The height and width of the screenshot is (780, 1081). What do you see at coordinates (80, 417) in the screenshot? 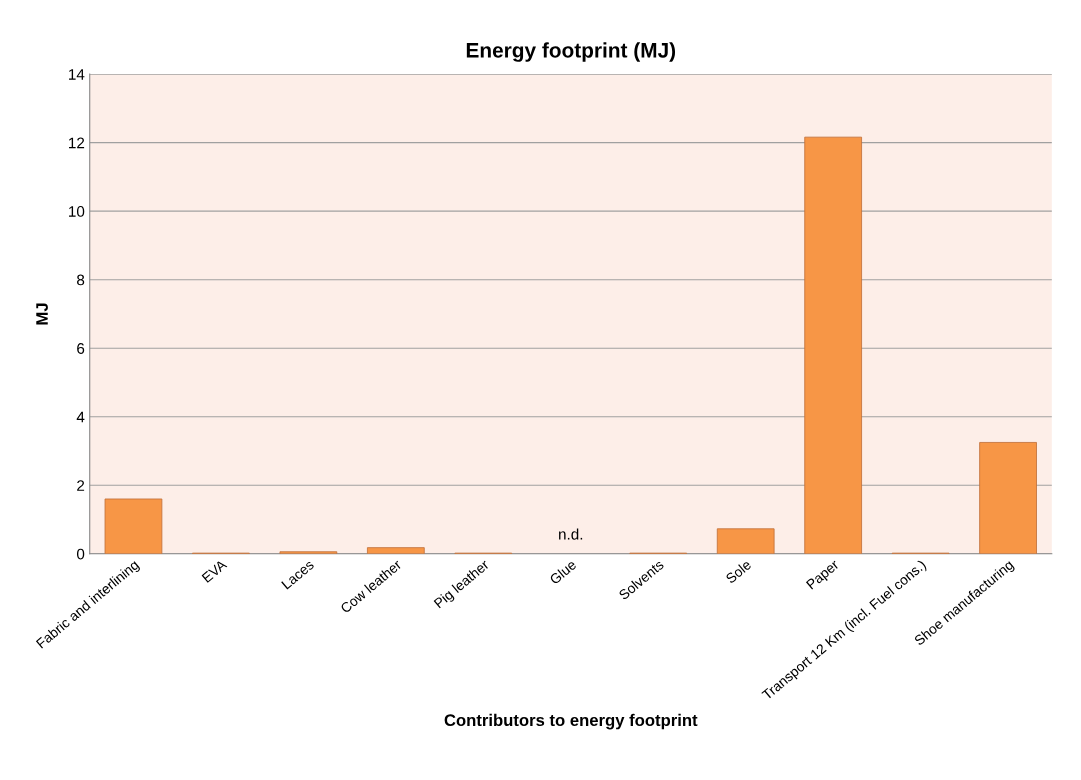
I see `y-tick-label: 4` at bounding box center [80, 417].